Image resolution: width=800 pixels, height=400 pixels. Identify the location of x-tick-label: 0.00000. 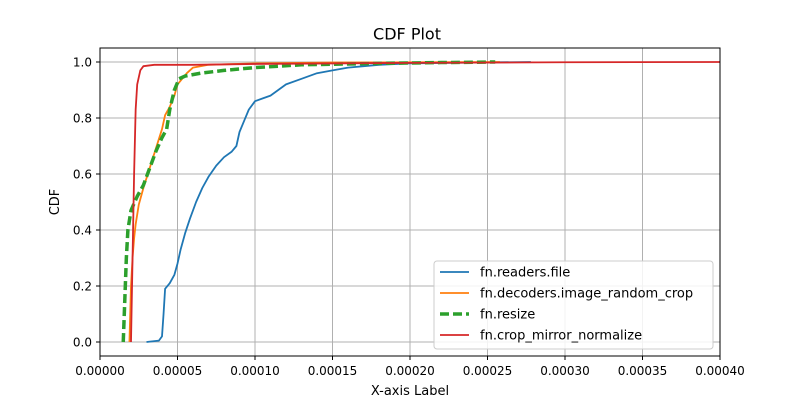
(100, 371).